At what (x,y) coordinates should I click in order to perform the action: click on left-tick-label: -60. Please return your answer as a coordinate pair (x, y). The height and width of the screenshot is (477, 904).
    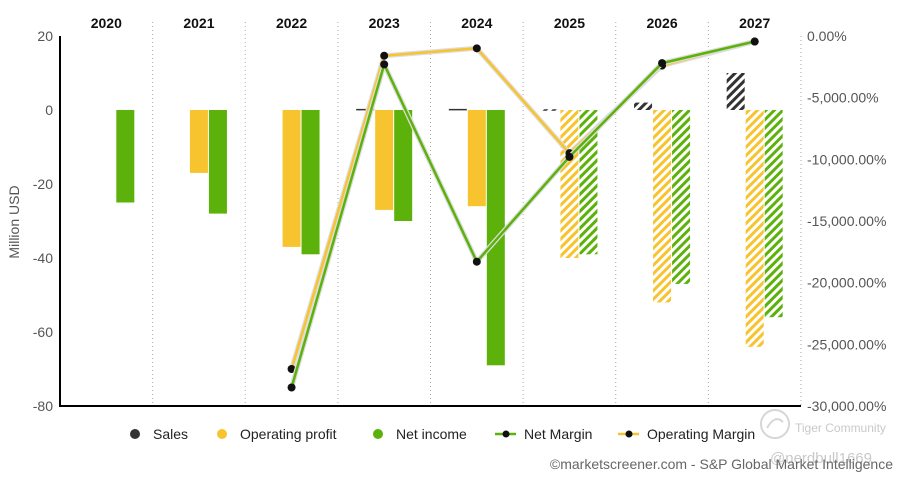
    Looking at the image, I should click on (43, 332).